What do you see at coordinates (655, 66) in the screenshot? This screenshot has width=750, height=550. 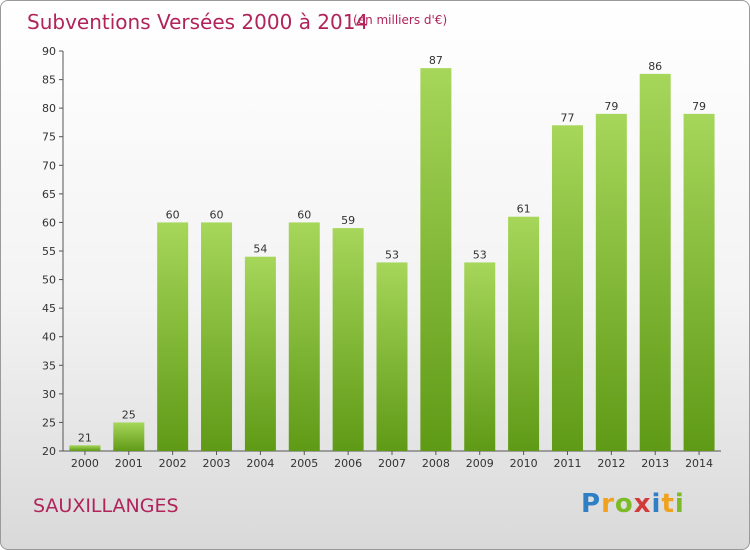 I see `bar-value-label: 86` at bounding box center [655, 66].